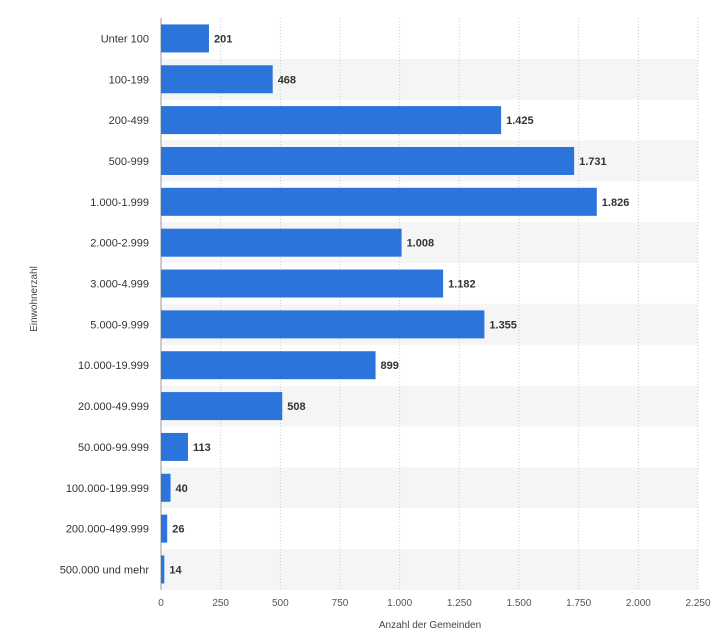 This screenshot has height=643, width=717. I want to click on x-tick-label: 1.750, so click(578, 603).